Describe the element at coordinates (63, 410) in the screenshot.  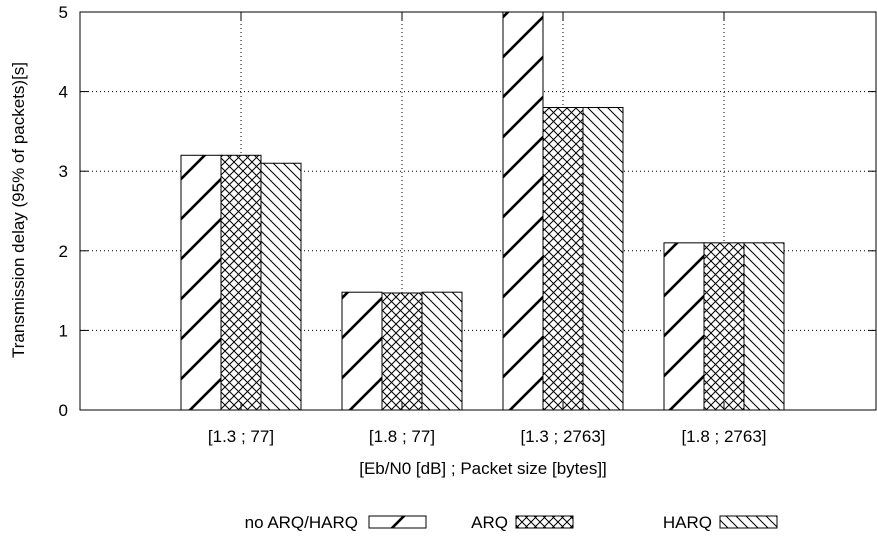
I see `y-tick-label: 0` at that location.